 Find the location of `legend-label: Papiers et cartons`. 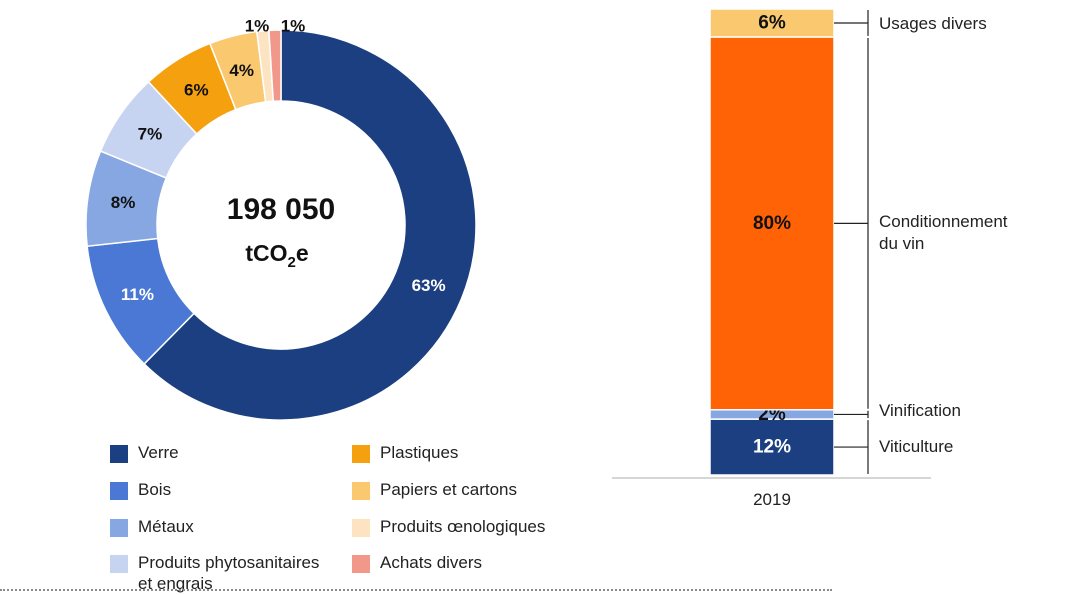

legend-label: Papiers et cartons is located at coordinates (449, 489).